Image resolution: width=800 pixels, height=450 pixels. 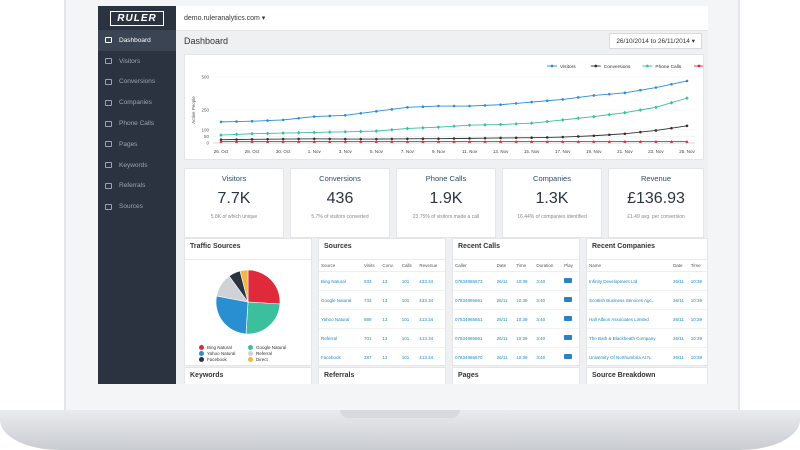 What do you see at coordinates (516, 357) in the screenshot?
I see `table-row: 07834965670 26/11 10:39 3:40` at bounding box center [516, 357].